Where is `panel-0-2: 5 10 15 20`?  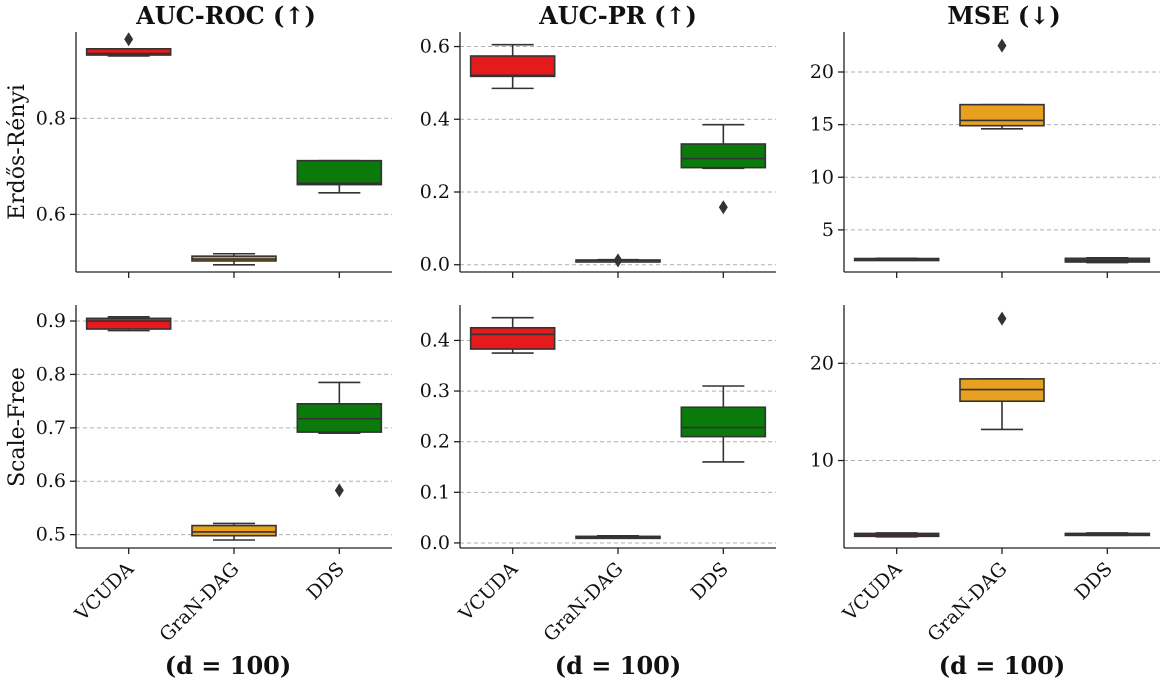
panel-0-2: 5 10 15 20 is located at coordinates (985, 155).